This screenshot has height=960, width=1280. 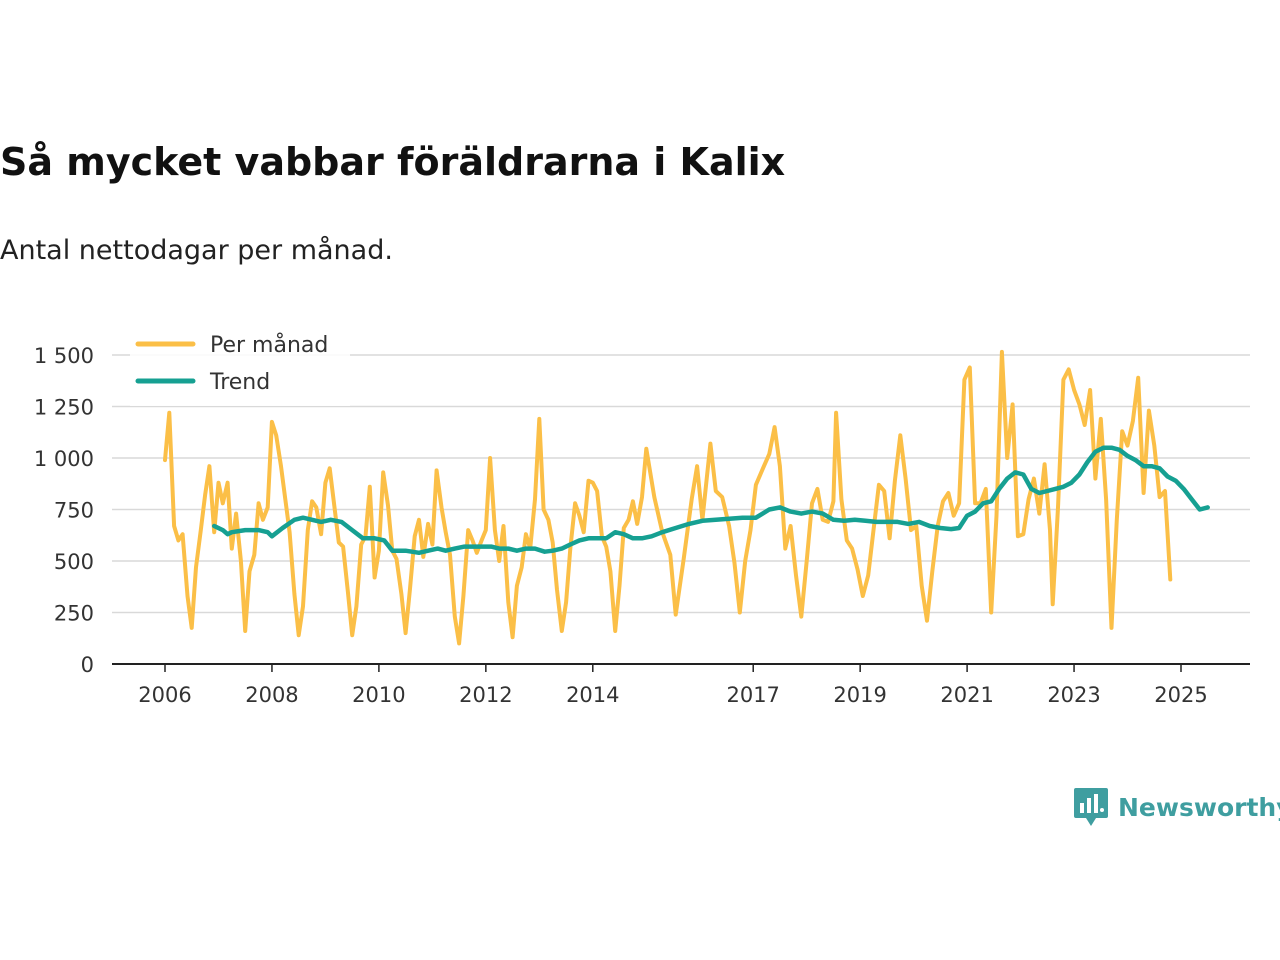 I want to click on brand-logo: Newsworthy, so click(x=1176, y=807).